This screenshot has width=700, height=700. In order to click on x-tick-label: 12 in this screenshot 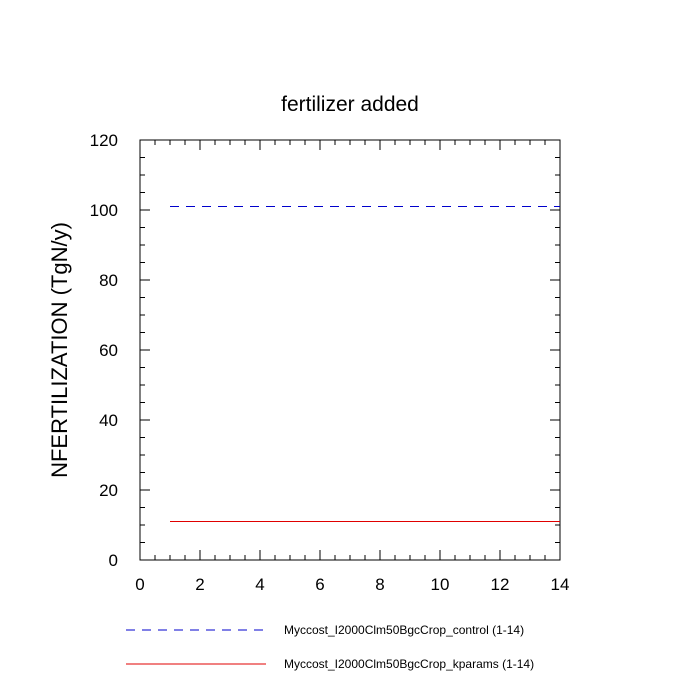, I will do `click(500, 584)`.